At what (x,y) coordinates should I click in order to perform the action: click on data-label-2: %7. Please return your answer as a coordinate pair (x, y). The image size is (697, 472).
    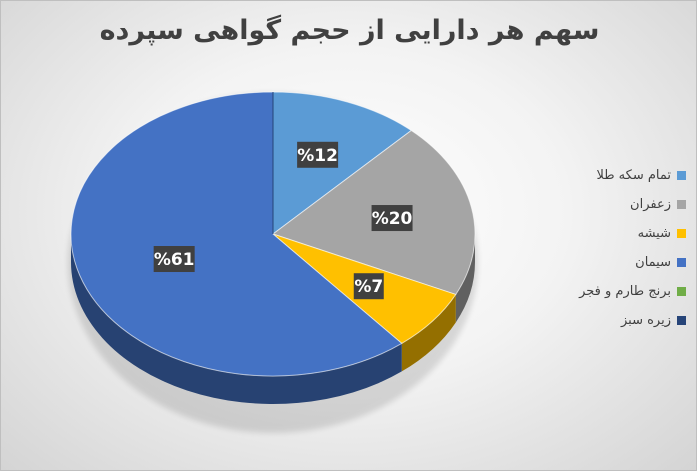
    Looking at the image, I should click on (368, 286).